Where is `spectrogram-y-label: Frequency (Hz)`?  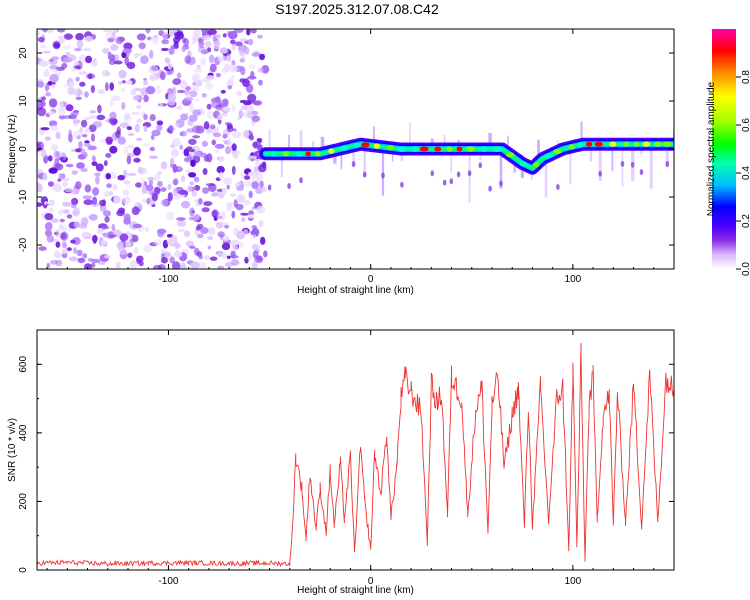 spectrogram-y-label: Frequency (Hz) is located at coordinates (12, 149).